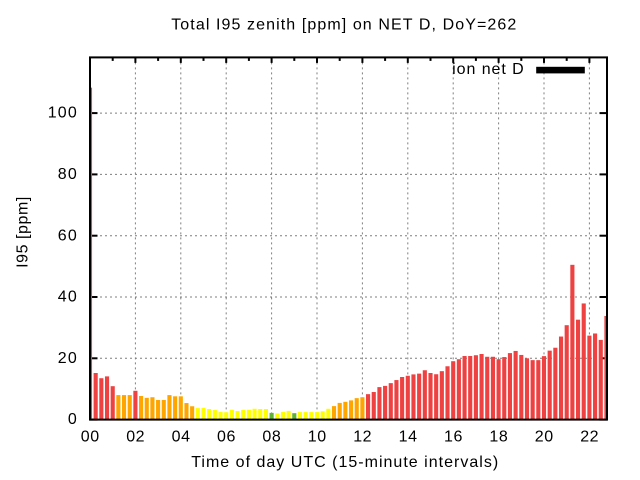 Image resolution: width=640 pixels, height=480 pixels. What do you see at coordinates (453, 437) in the screenshot?
I see `svg-text: 16` at bounding box center [453, 437].